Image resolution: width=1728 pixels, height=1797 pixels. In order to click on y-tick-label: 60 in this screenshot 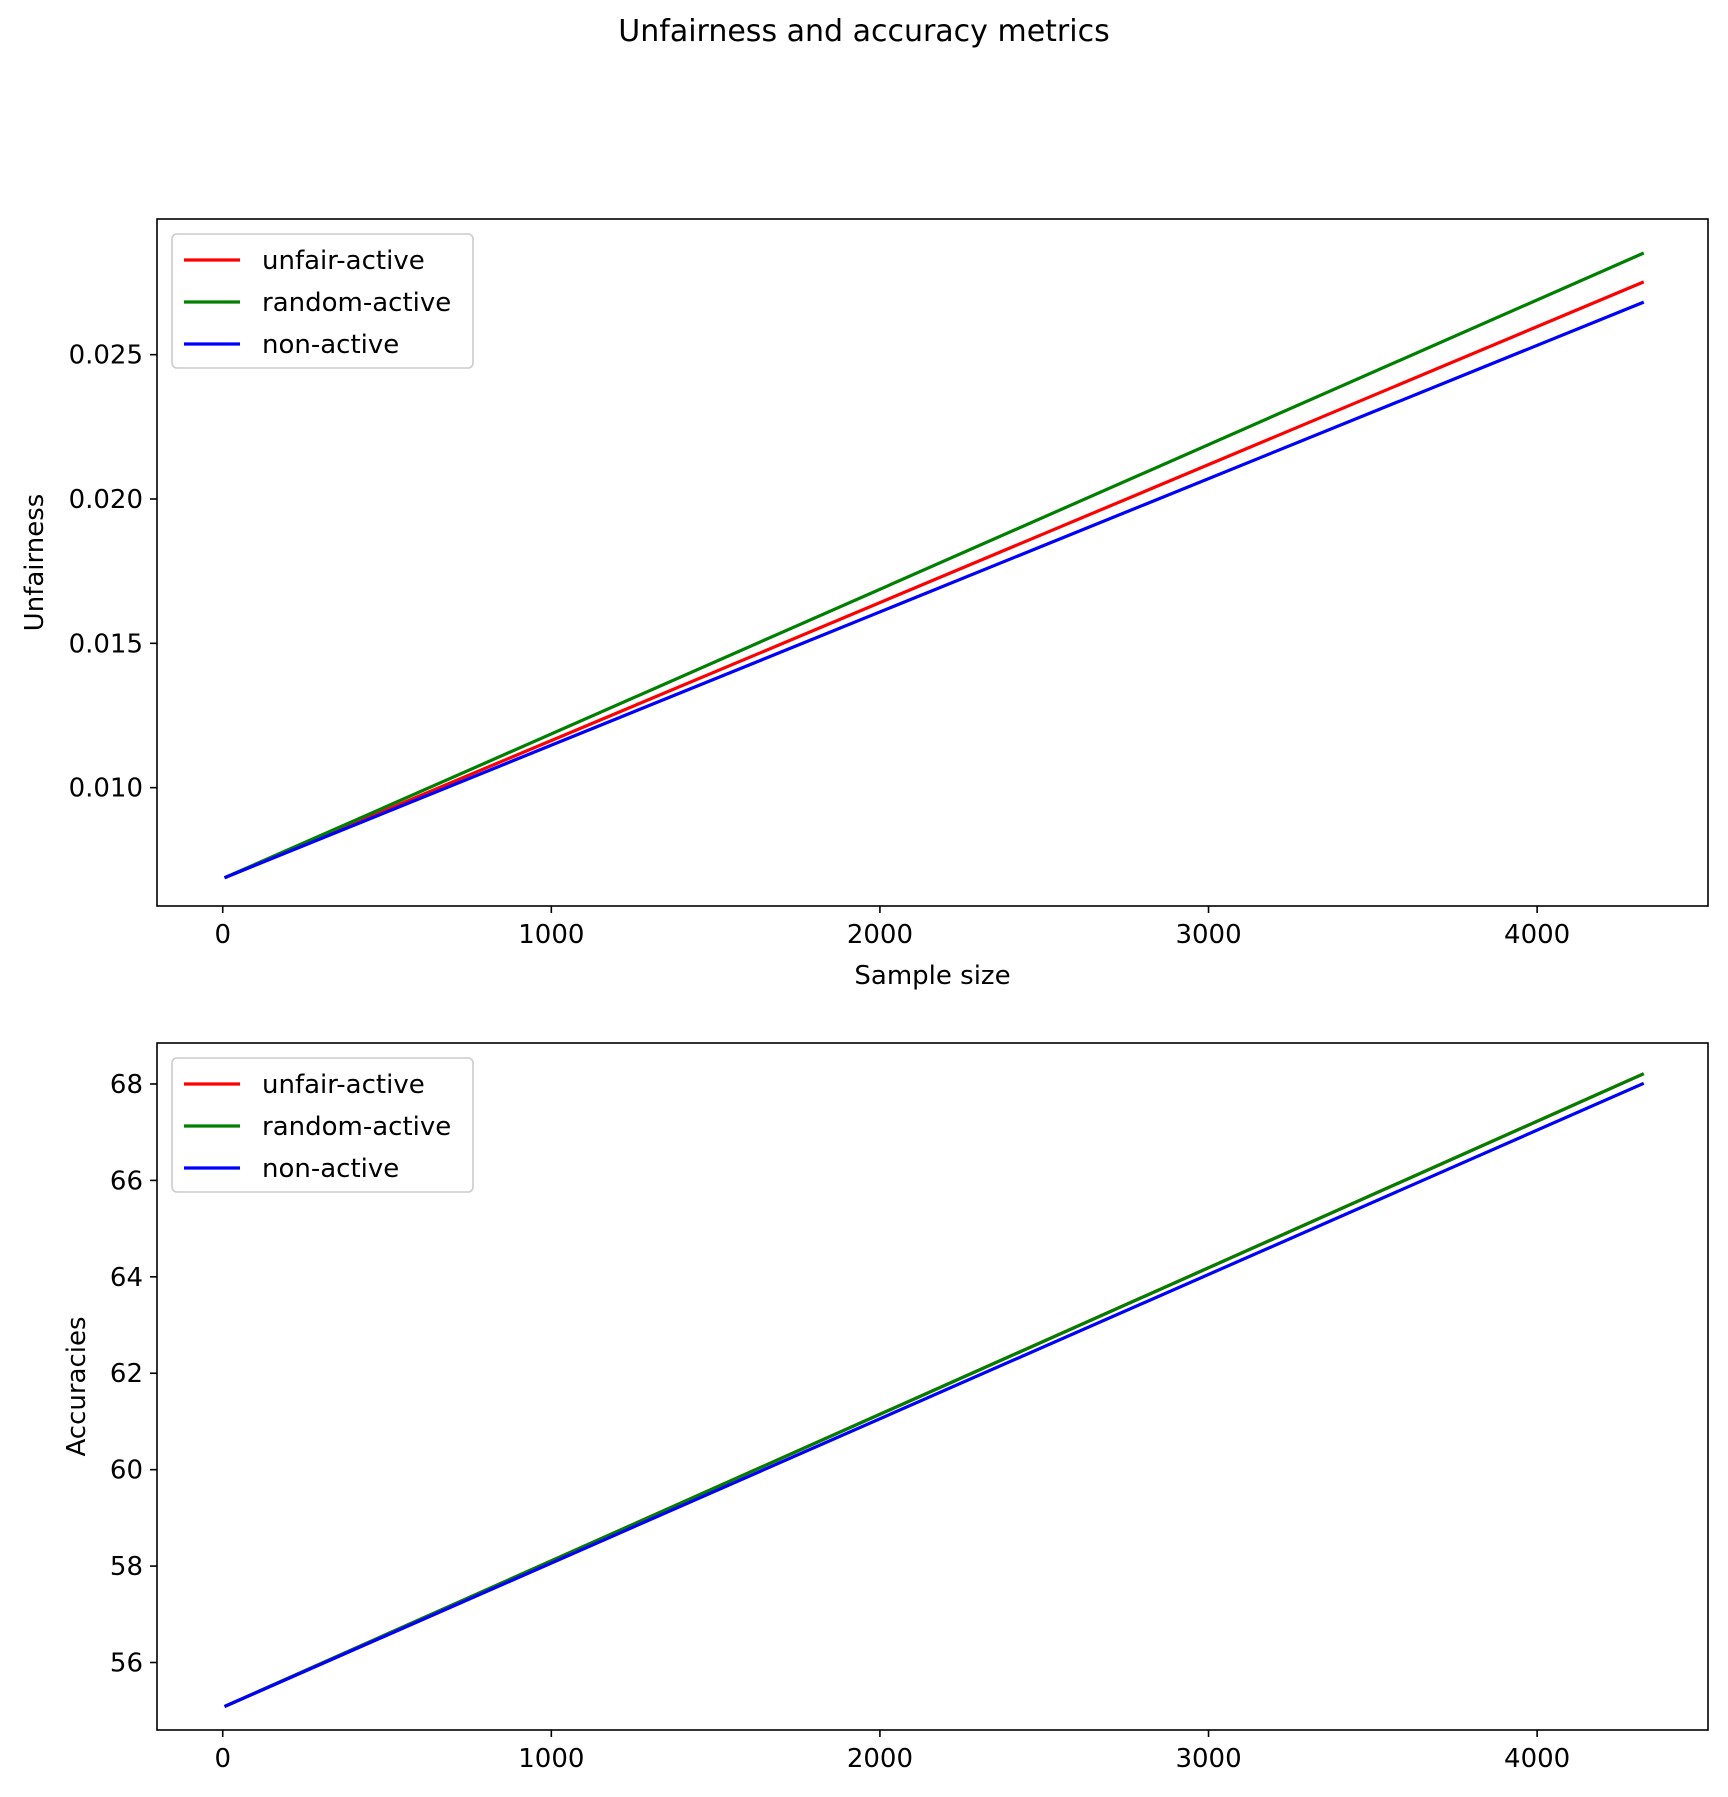, I will do `click(126, 1471)`.